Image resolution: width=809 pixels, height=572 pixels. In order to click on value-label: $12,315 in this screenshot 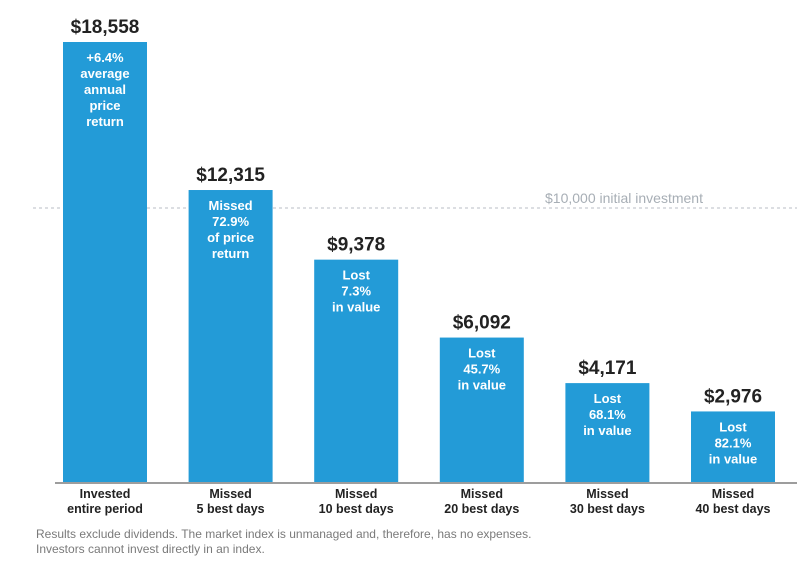, I will do `click(230, 175)`.